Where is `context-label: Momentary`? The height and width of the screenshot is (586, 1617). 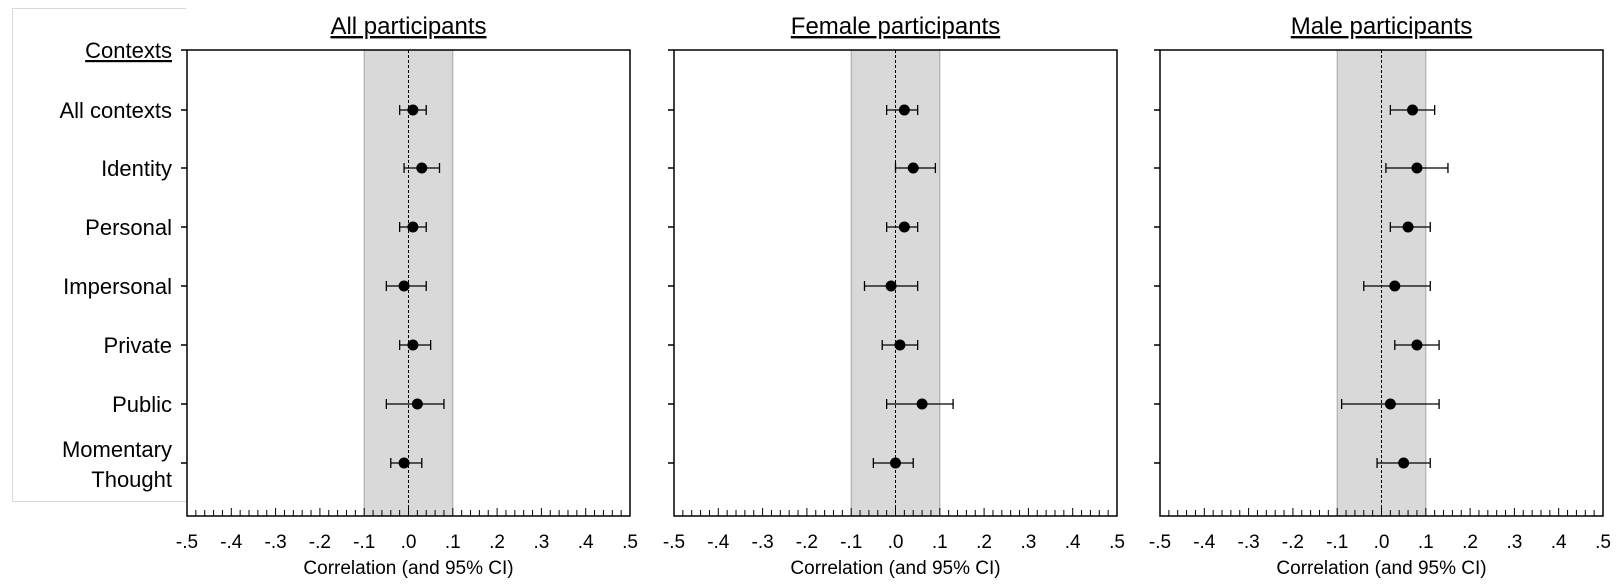 context-label: Momentary is located at coordinates (117, 449).